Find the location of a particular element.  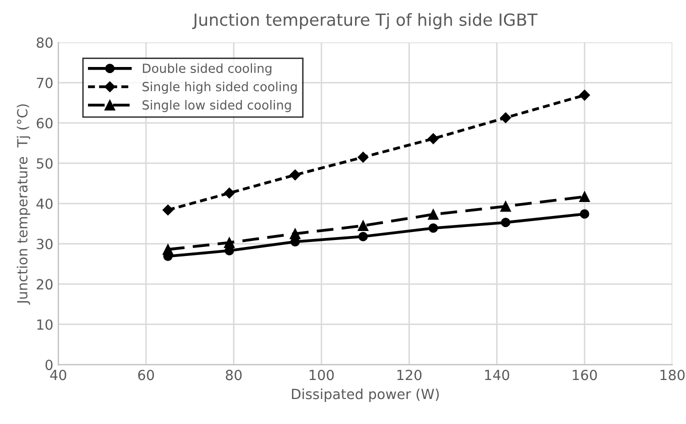

y-tick-label: 30 is located at coordinates (44, 244).